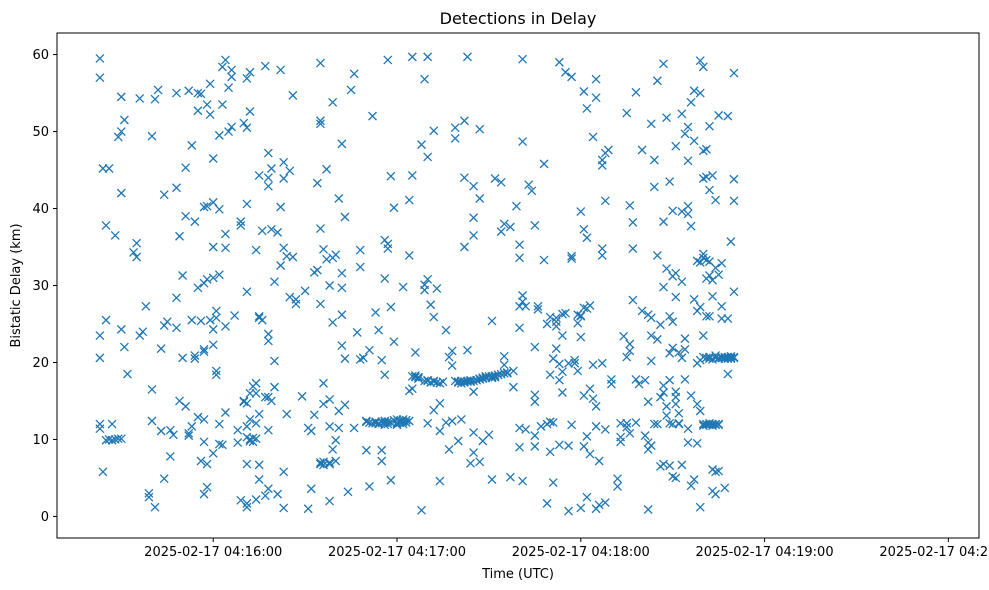 This screenshot has width=989, height=590. I want to click on x-tick-label: 2025-02-17 04:18:00, so click(581, 552).